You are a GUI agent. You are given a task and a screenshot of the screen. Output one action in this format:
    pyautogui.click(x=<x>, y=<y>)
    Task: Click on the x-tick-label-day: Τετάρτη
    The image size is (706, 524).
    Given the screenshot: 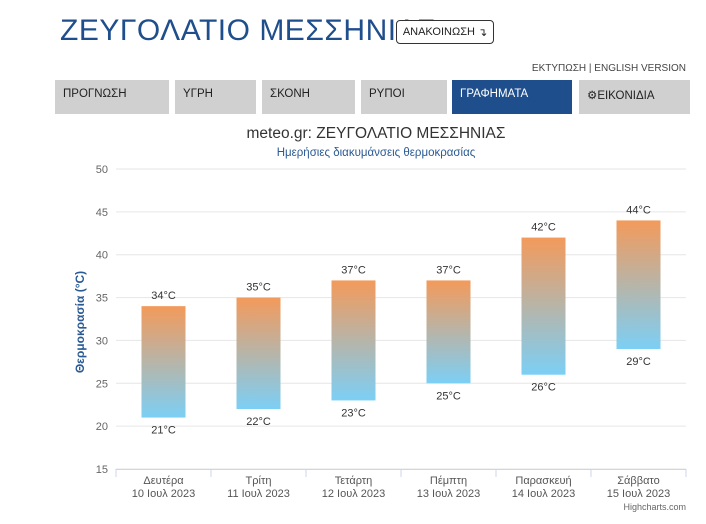 What is the action you would take?
    pyautogui.click(x=354, y=481)
    